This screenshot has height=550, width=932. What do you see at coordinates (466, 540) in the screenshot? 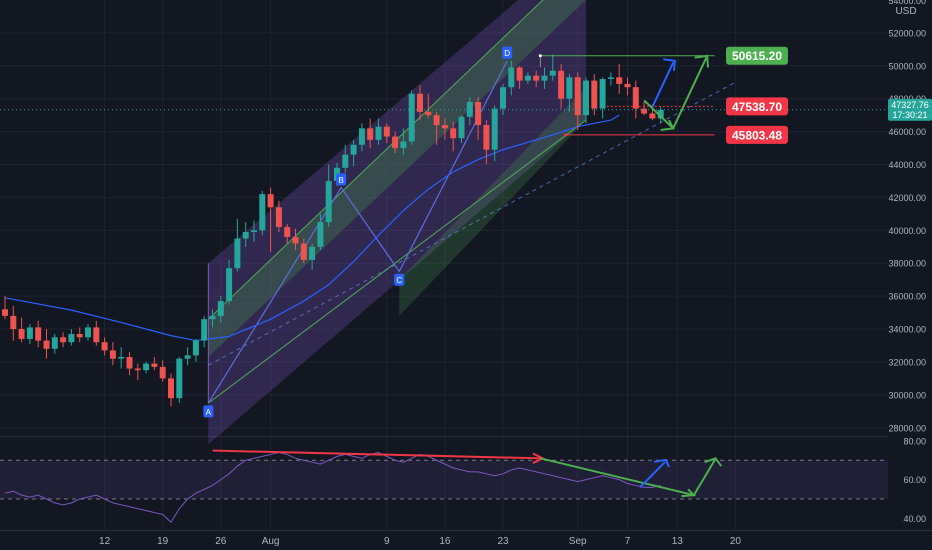
I see `time-axis: 12 19 26 Aug 9 16 23 Sep 7 13 20` at bounding box center [466, 540].